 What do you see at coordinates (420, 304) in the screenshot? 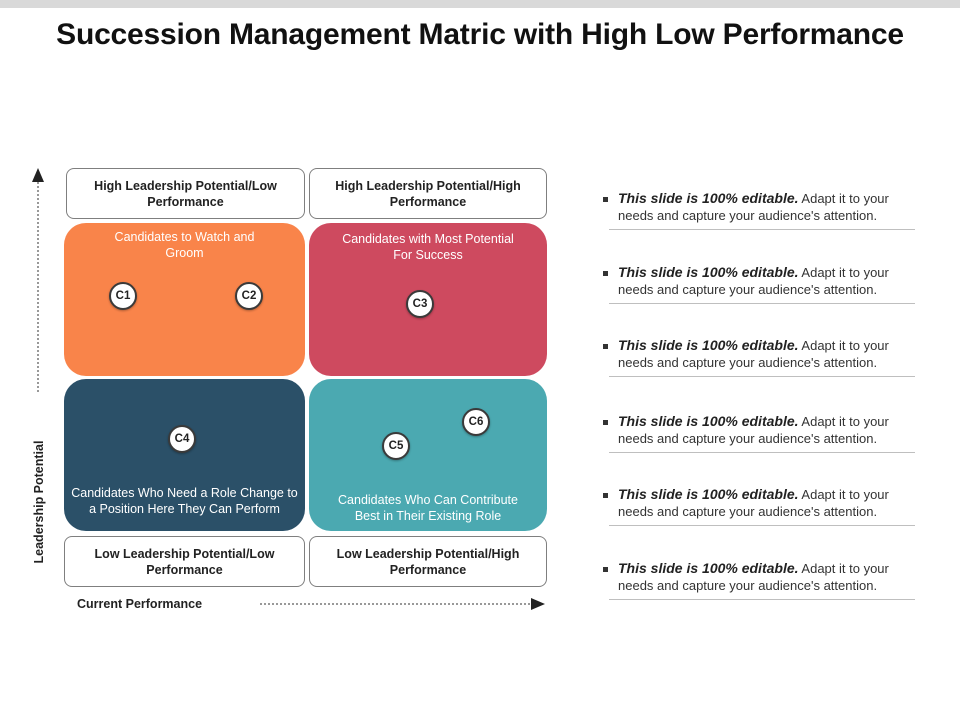
I see `candidate-c3: C3` at bounding box center [420, 304].